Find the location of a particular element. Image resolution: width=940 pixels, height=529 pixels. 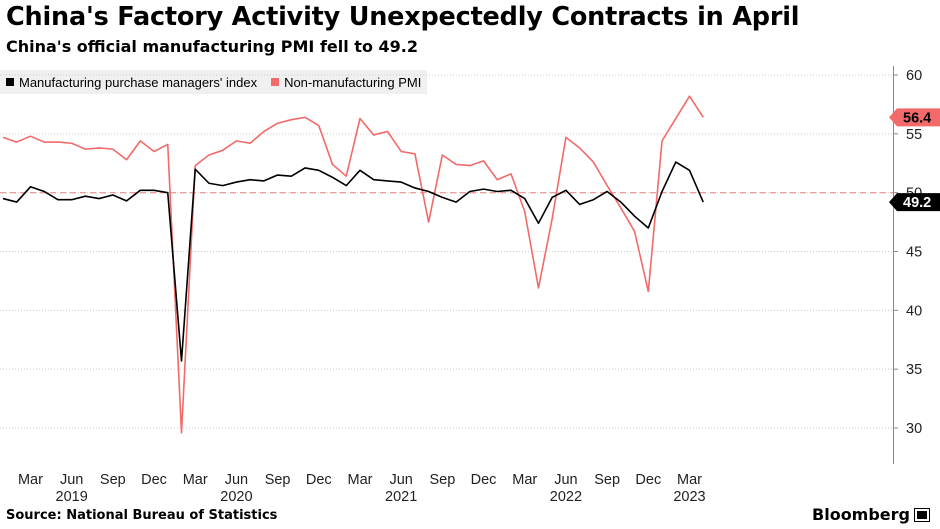

legend-label-non-manufacturing: Non-manufacturing PMI is located at coordinates (353, 82).